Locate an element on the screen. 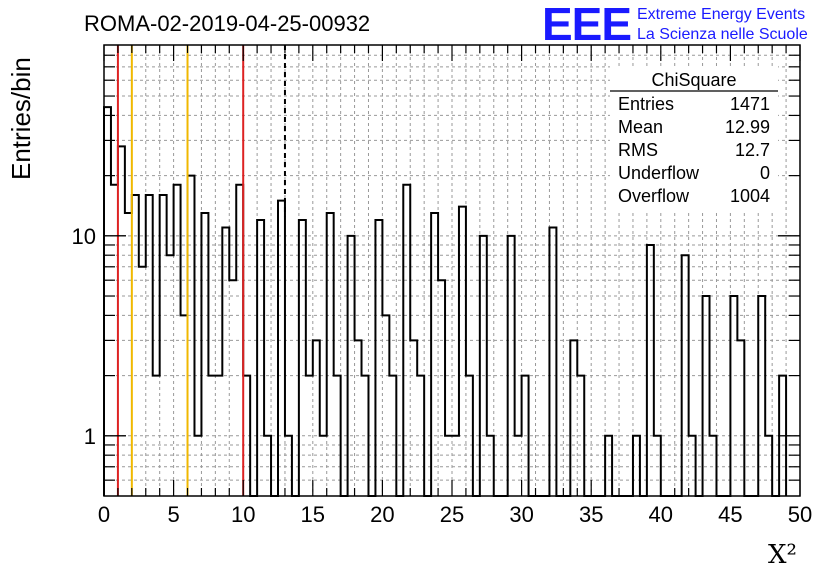 Image resolution: width=836 pixels, height=572 pixels. stats-row-label: Entries is located at coordinates (646, 104).